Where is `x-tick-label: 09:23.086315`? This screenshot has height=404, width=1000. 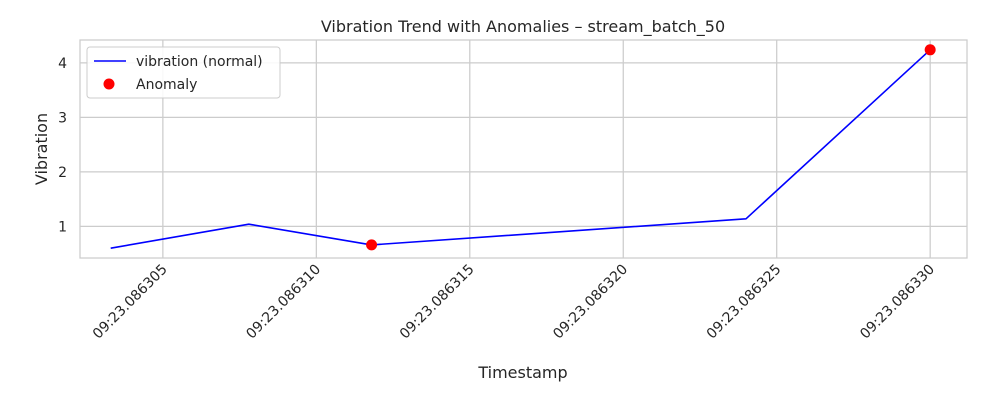
x-tick-label: 09:23.086315 is located at coordinates (437, 302).